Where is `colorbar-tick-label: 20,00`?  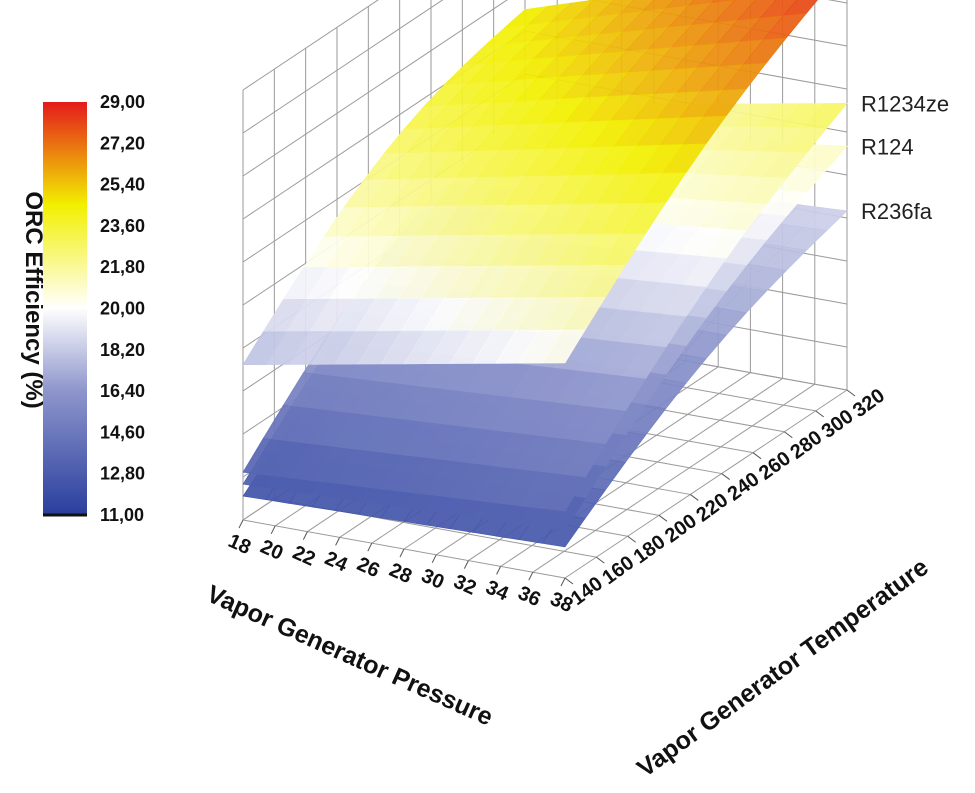
colorbar-tick-label: 20,00 is located at coordinates (122, 309).